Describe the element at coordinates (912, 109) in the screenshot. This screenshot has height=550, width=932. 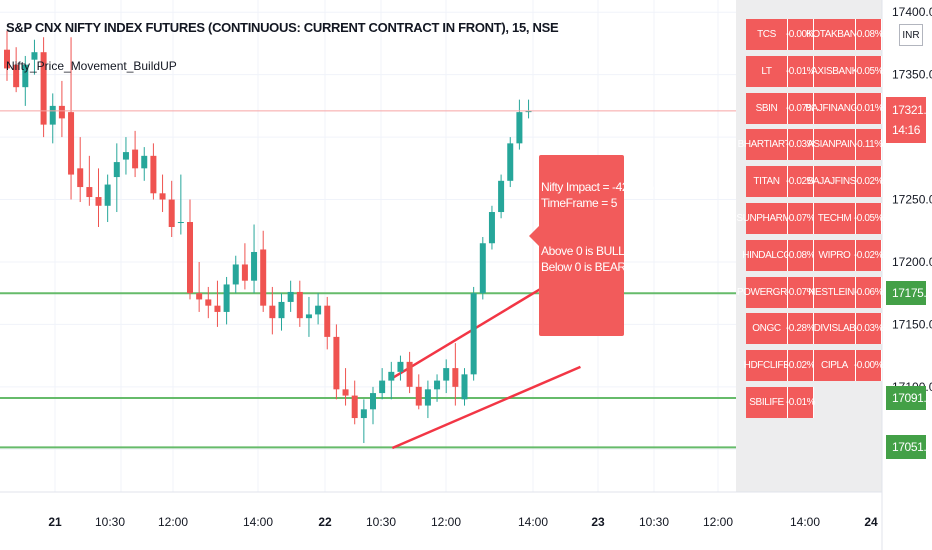
I see `price-tag-value: 17321.00` at that location.